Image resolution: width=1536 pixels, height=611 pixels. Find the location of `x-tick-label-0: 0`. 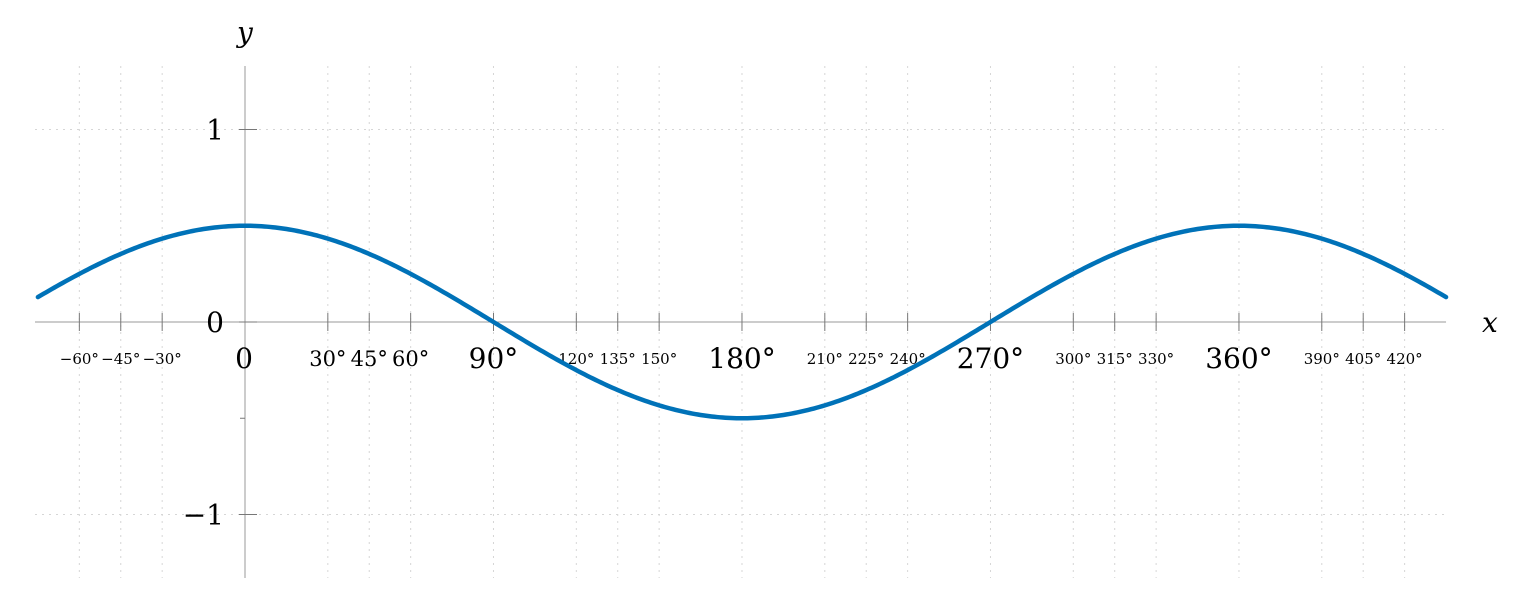

x-tick-label-0: 0 is located at coordinates (244, 358).